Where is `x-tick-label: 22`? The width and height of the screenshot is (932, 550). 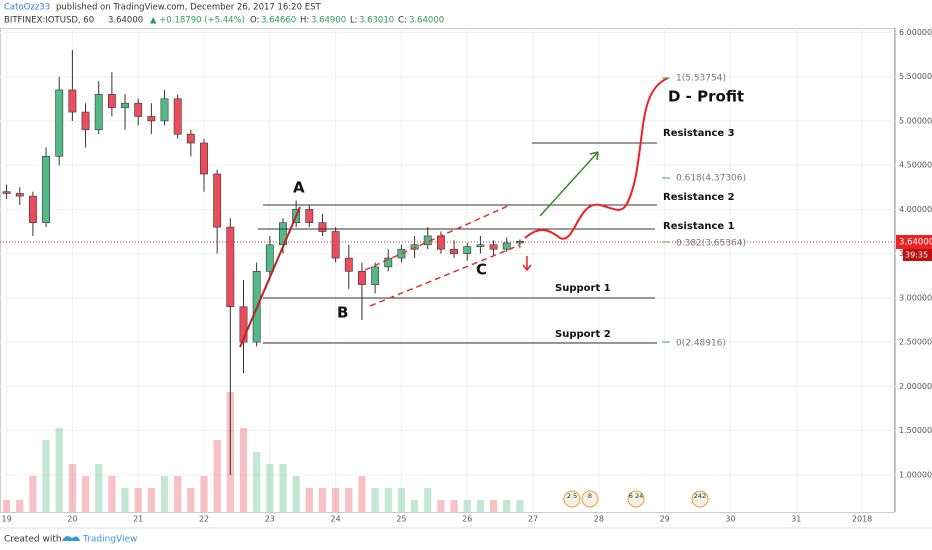 x-tick-label: 22 is located at coordinates (204, 519).